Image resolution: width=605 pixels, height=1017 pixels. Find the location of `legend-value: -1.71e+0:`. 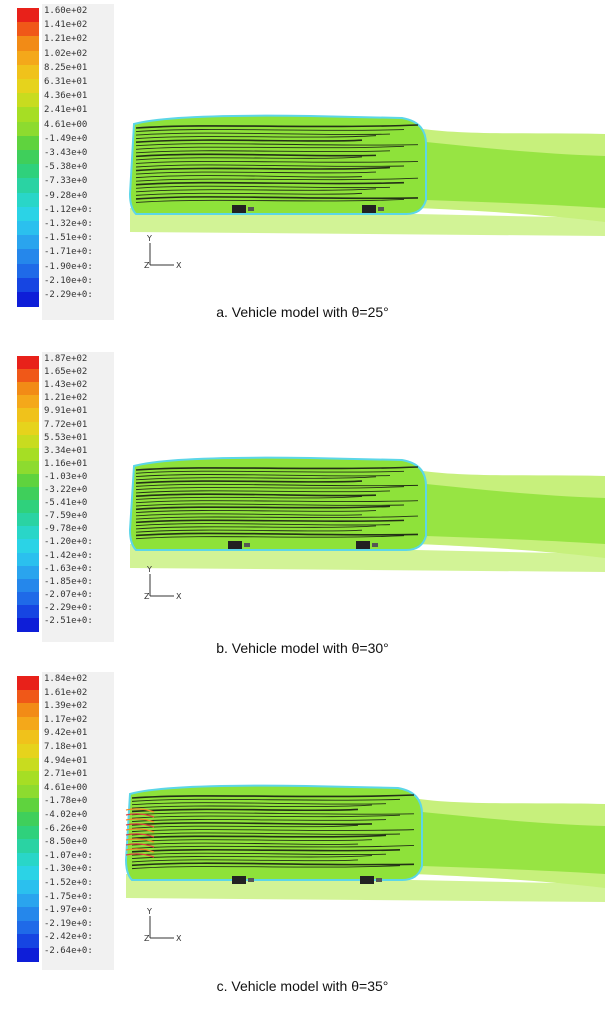

legend-value: -1.71e+0: is located at coordinates (68, 252).